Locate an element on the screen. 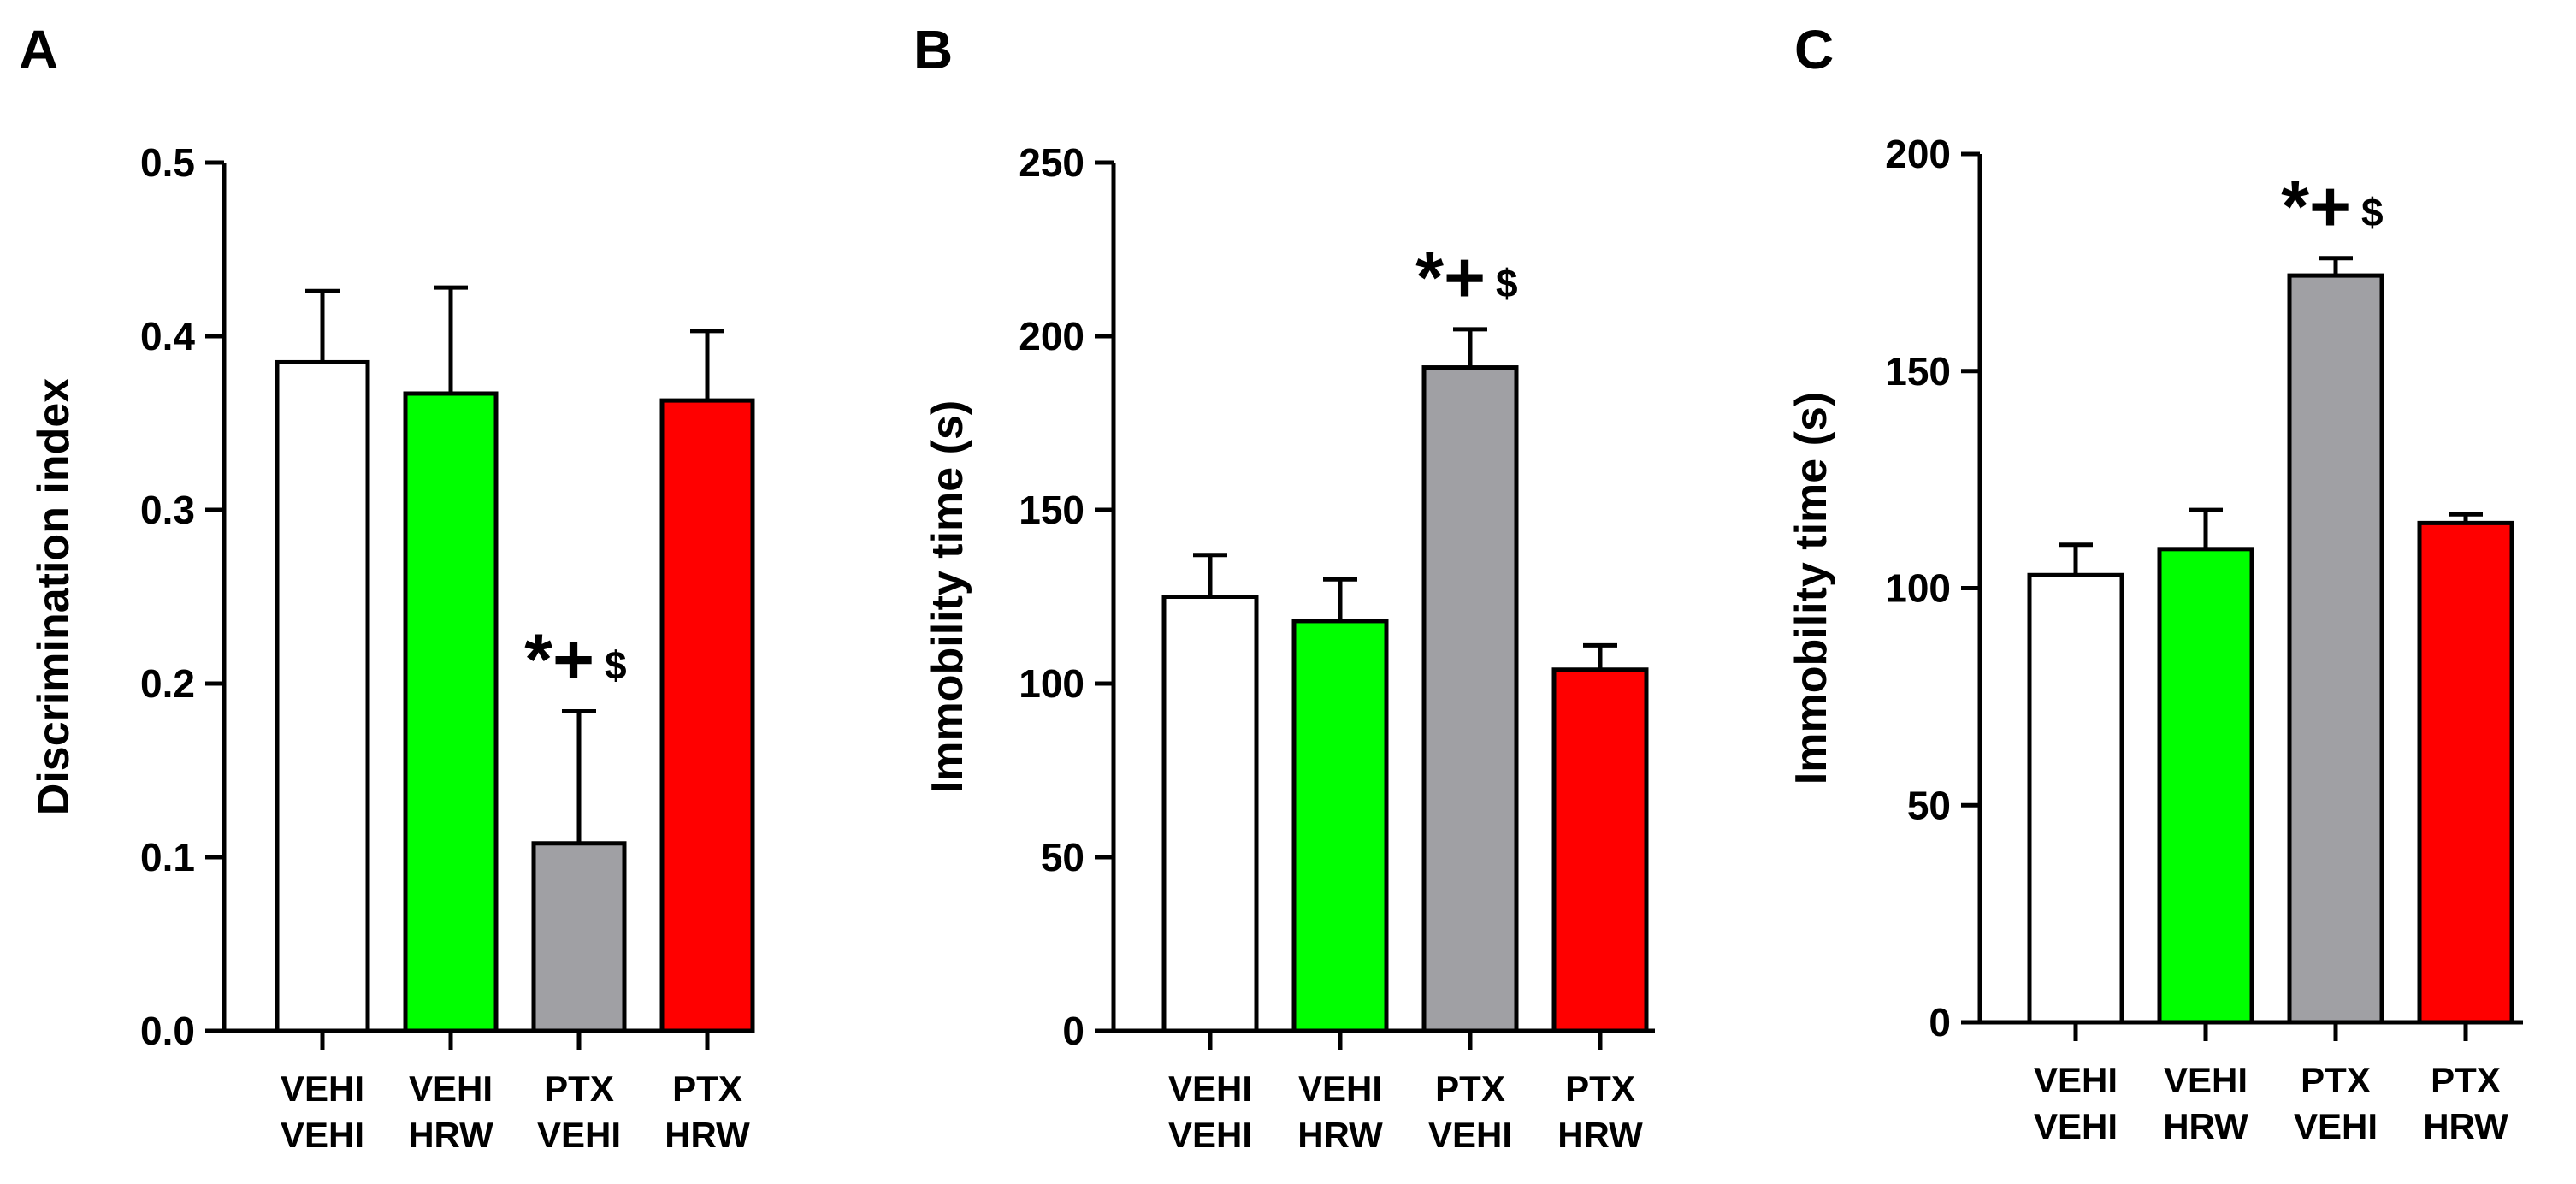 The width and height of the screenshot is (2576, 1184). panel-a-y-tick-label: 0.5 is located at coordinates (167, 162).